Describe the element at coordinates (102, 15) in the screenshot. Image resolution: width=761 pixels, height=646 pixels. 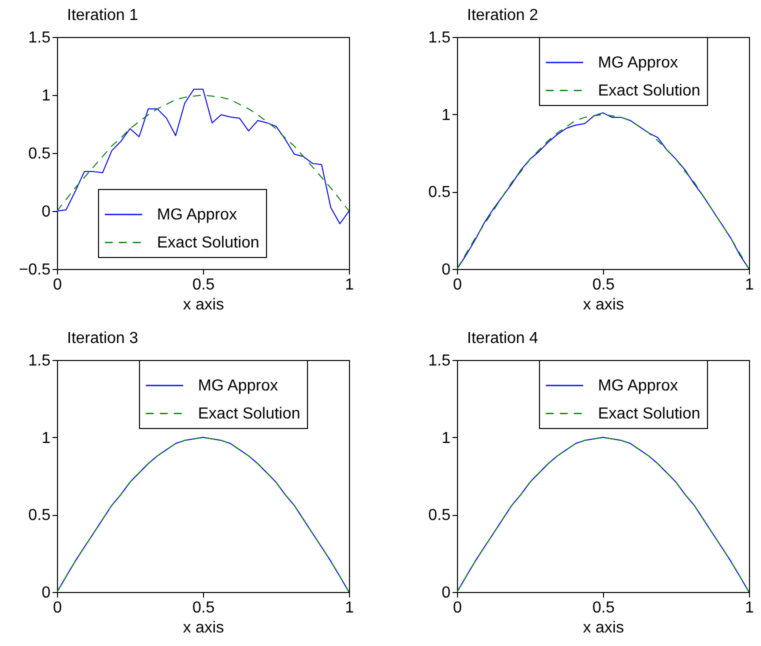
I see `chart-title: Iteration 1` at that location.